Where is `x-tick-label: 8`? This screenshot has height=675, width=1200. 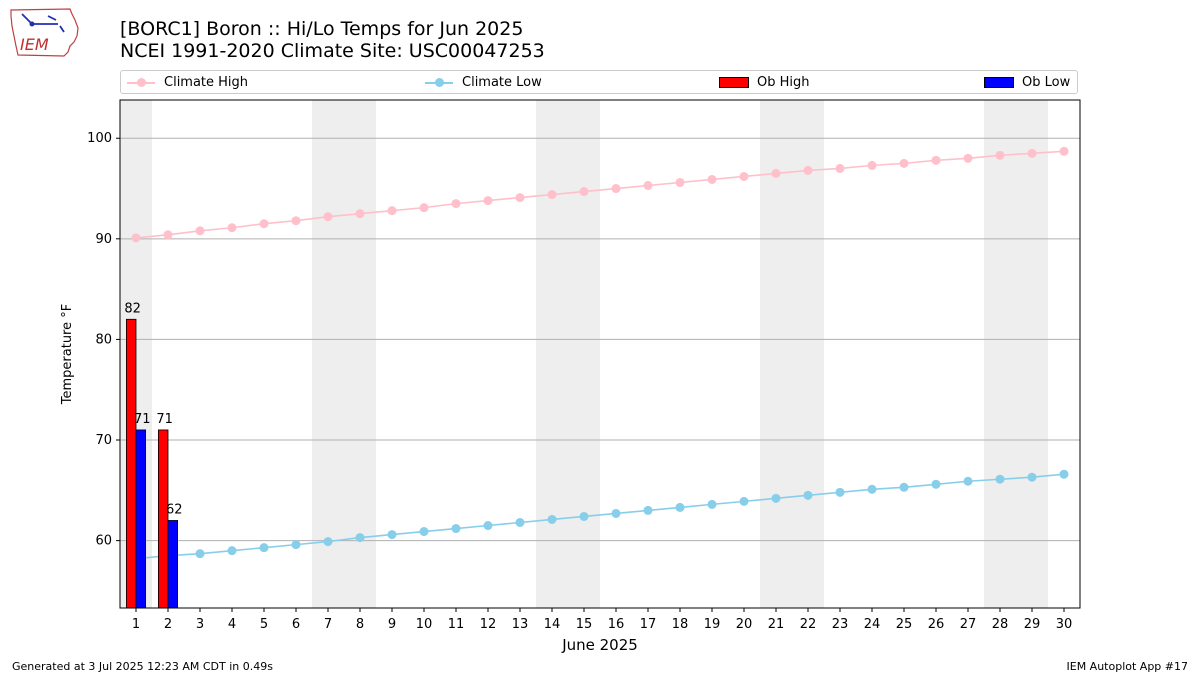 x-tick-label: 8 is located at coordinates (360, 624).